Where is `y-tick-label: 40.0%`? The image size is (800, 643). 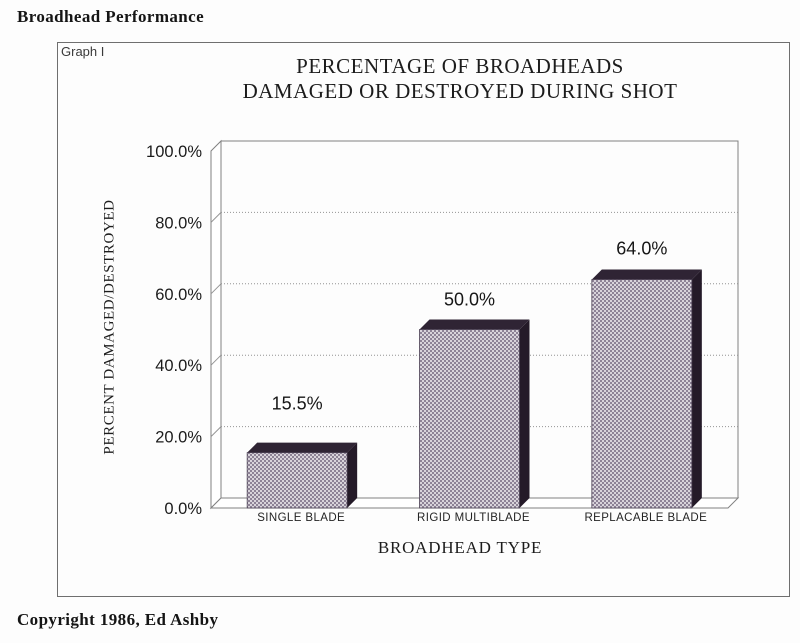 y-tick-label: 40.0% is located at coordinates (178, 366).